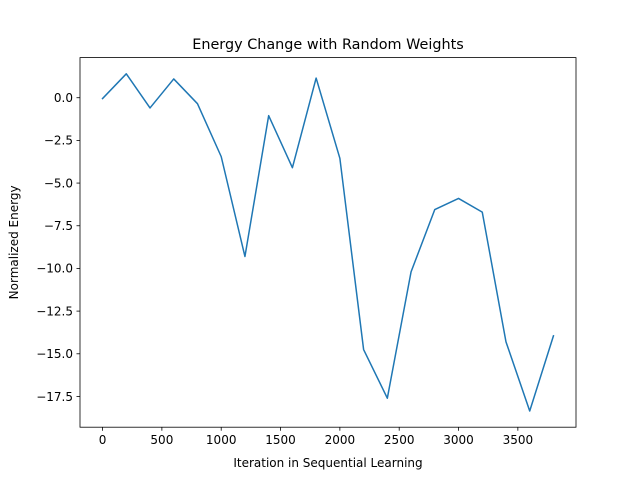 Image resolution: width=640 pixels, height=484 pixels. I want to click on x-tick-label: 0, so click(103, 440).